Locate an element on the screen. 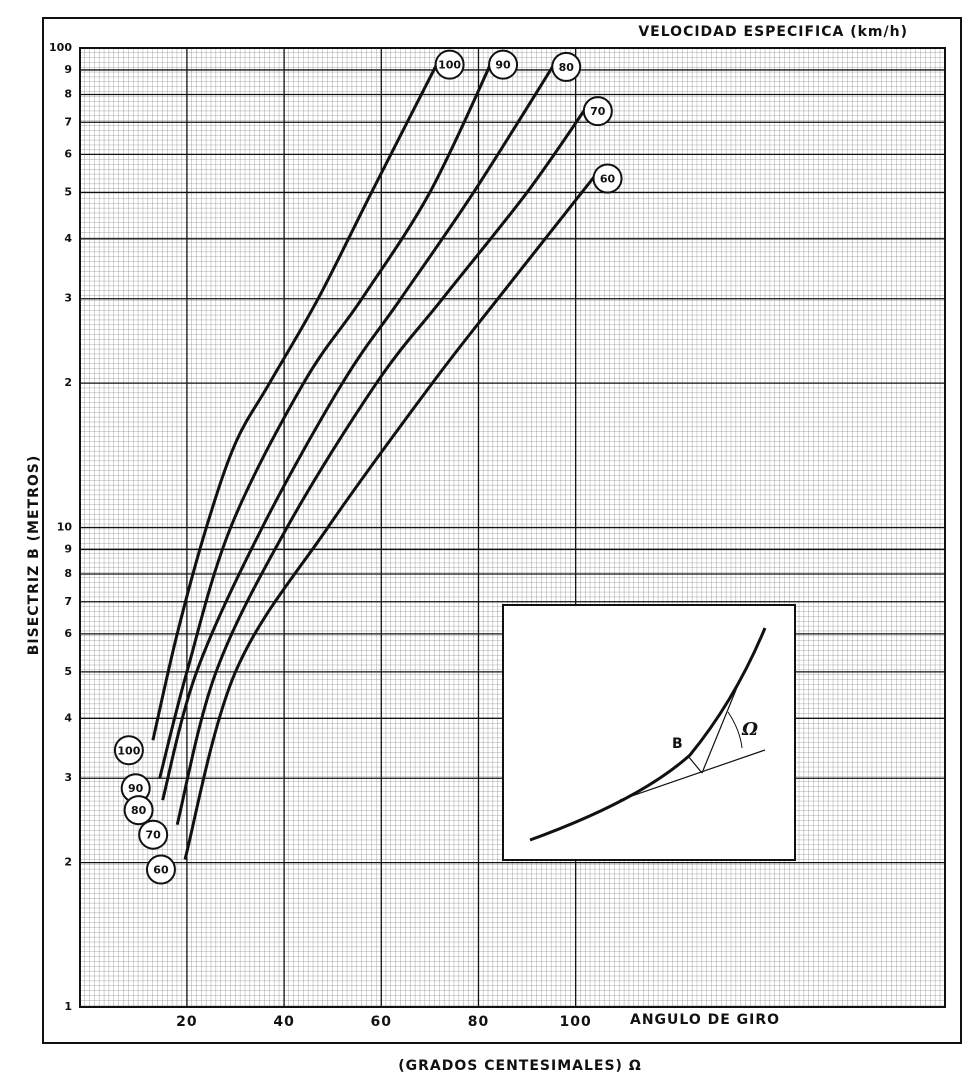  inset-label: Ω is located at coordinates (750, 729).